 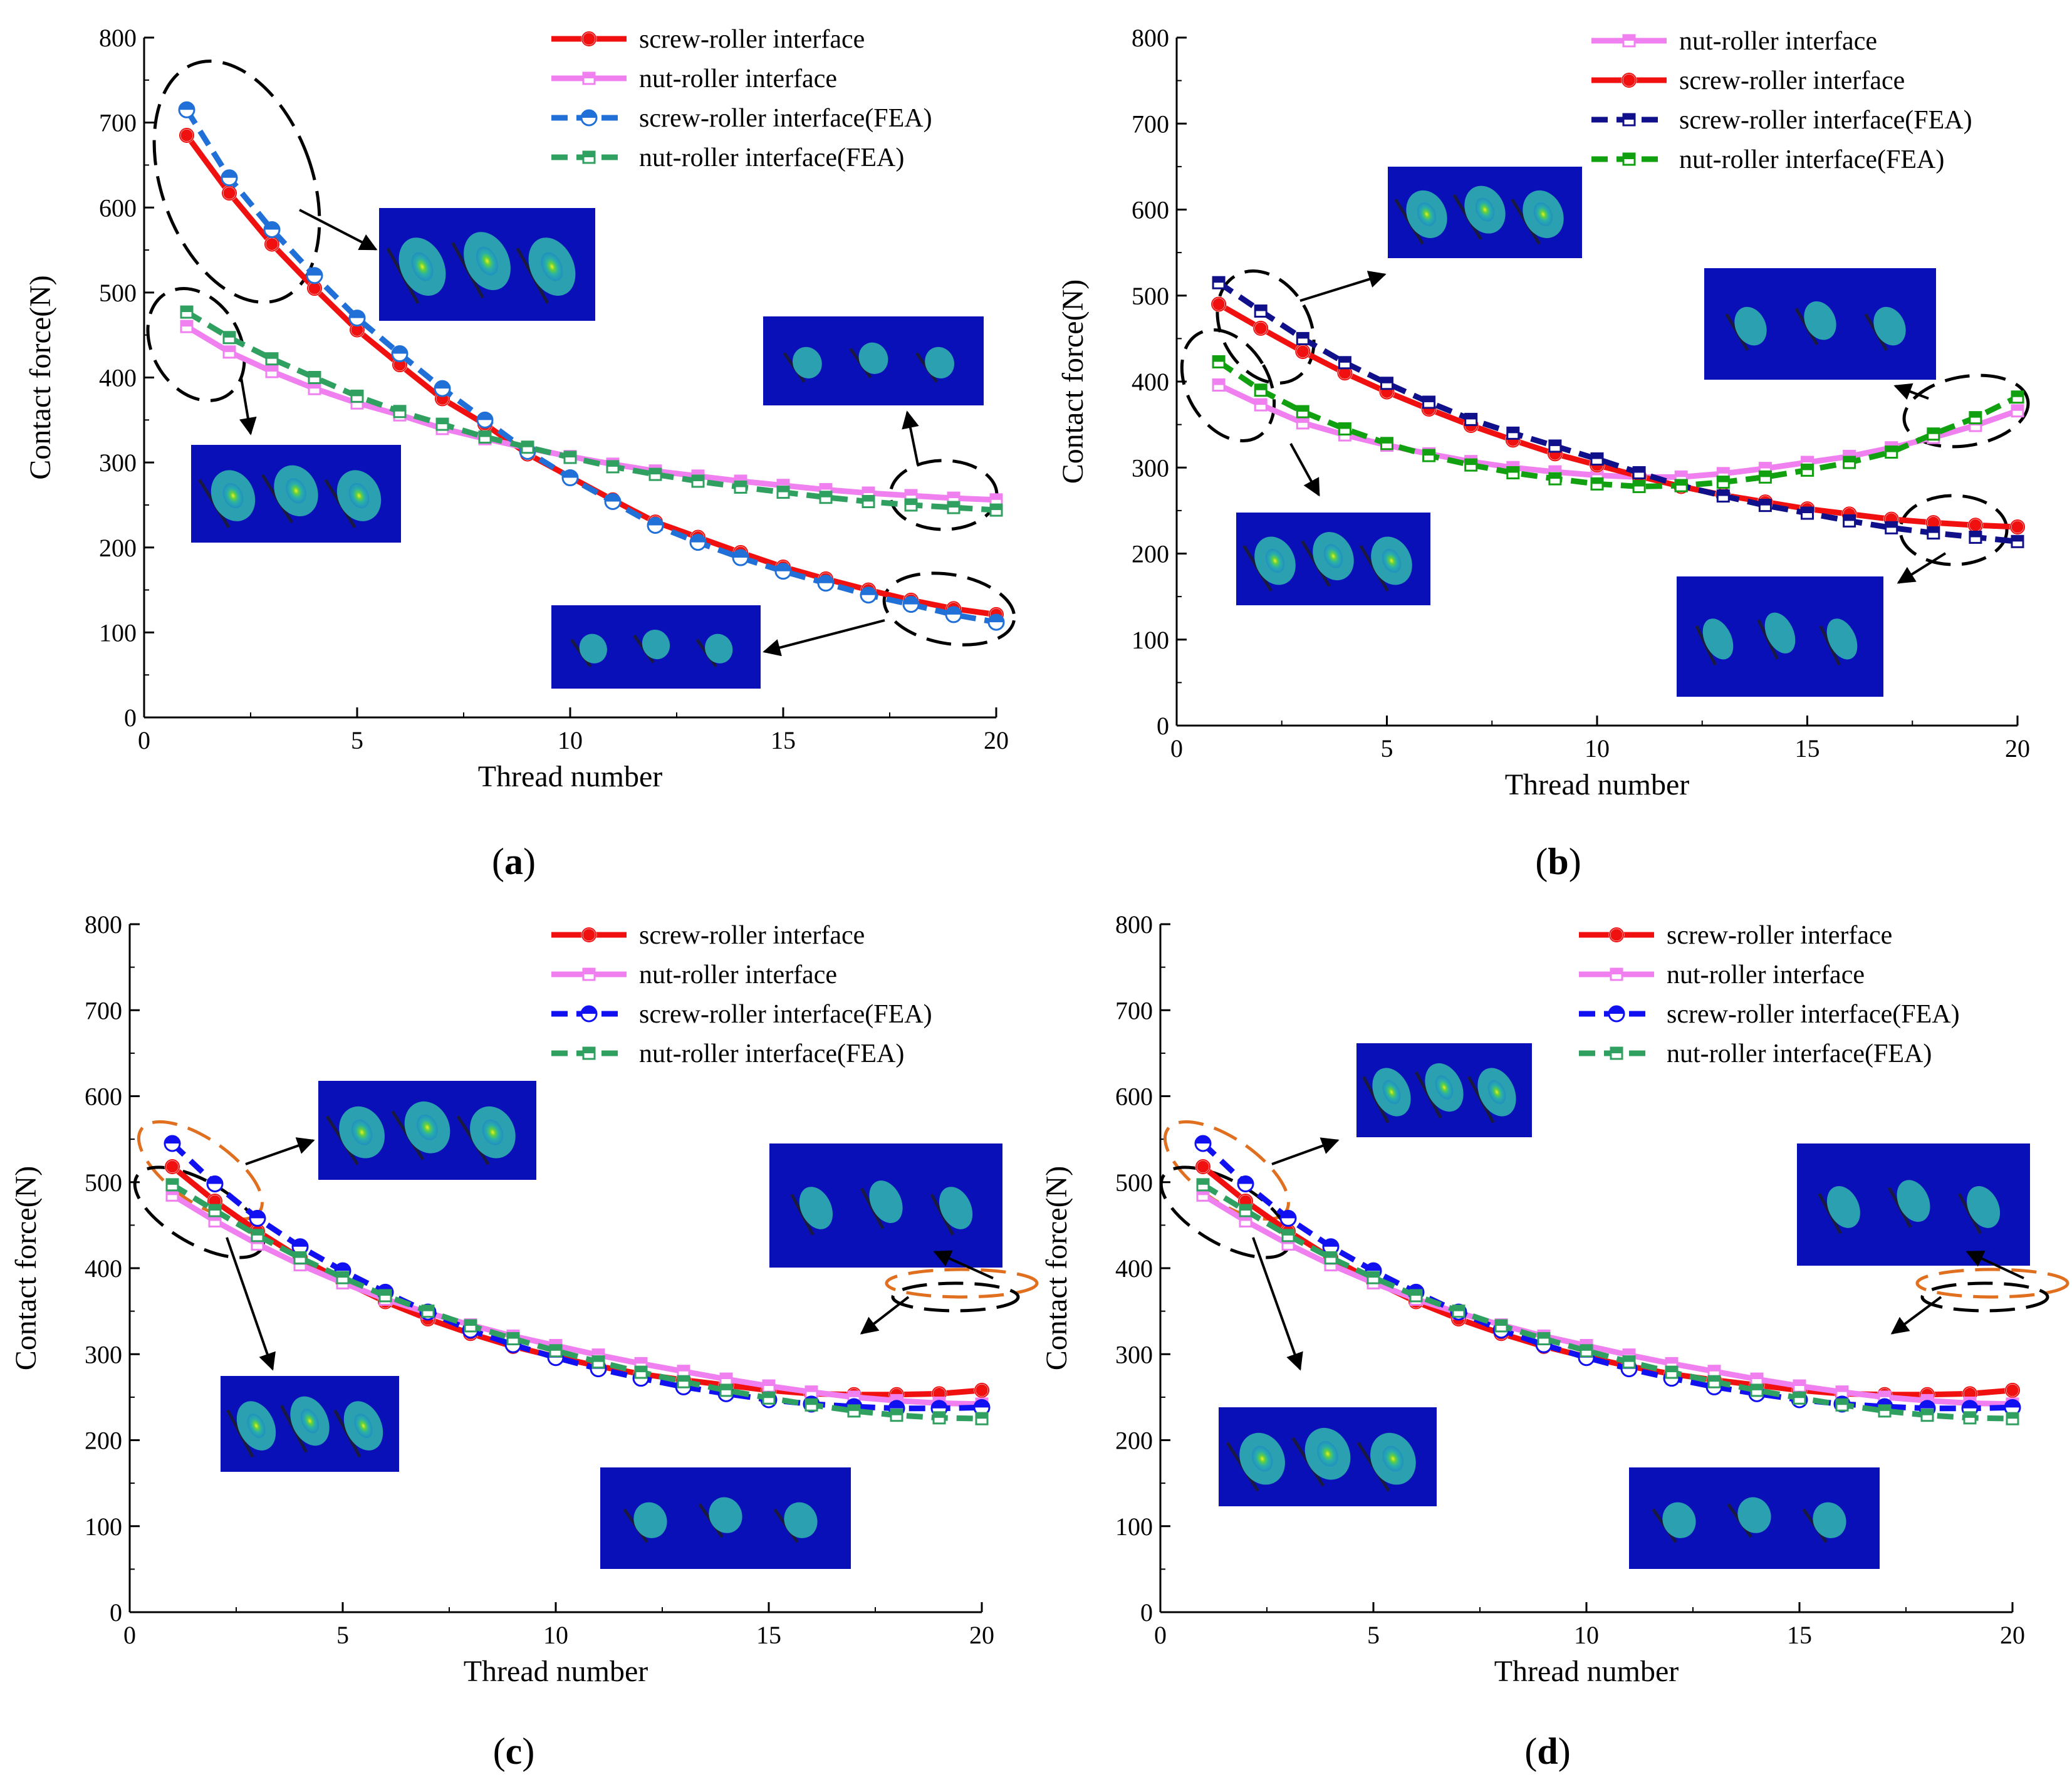 I want to click on series-nut-roller-interface-fea-, so click(x=1618, y=424).